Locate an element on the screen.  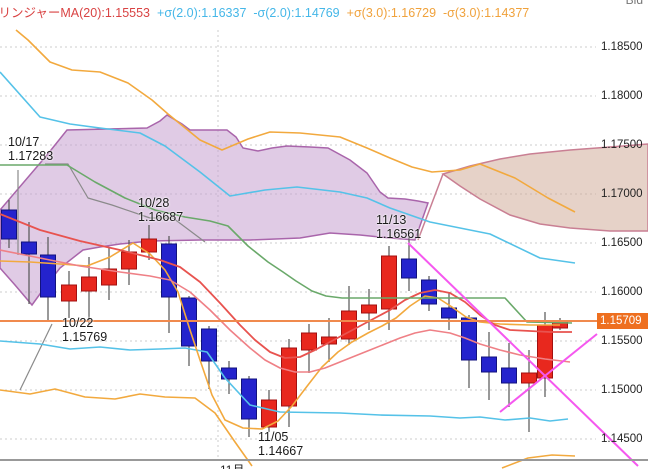
candle-10/17 is located at coordinates (9, 224).